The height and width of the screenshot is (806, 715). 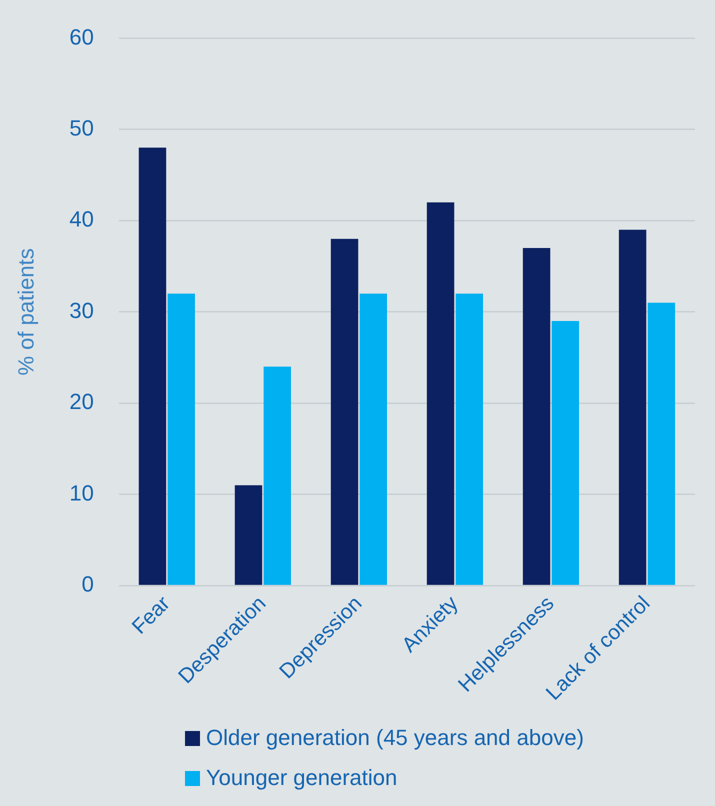 What do you see at coordinates (81, 37) in the screenshot?
I see `y-tick-label: 60` at bounding box center [81, 37].